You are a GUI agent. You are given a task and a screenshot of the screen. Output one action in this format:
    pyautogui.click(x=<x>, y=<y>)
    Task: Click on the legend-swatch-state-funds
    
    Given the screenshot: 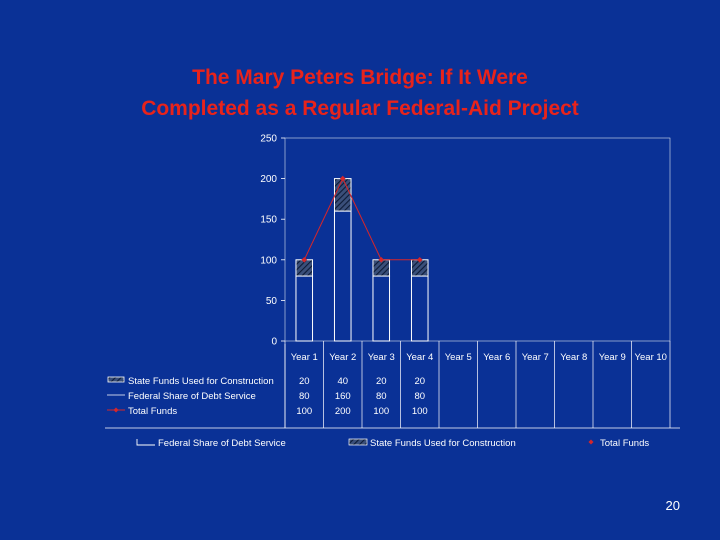 What is the action you would take?
    pyautogui.click(x=358, y=442)
    